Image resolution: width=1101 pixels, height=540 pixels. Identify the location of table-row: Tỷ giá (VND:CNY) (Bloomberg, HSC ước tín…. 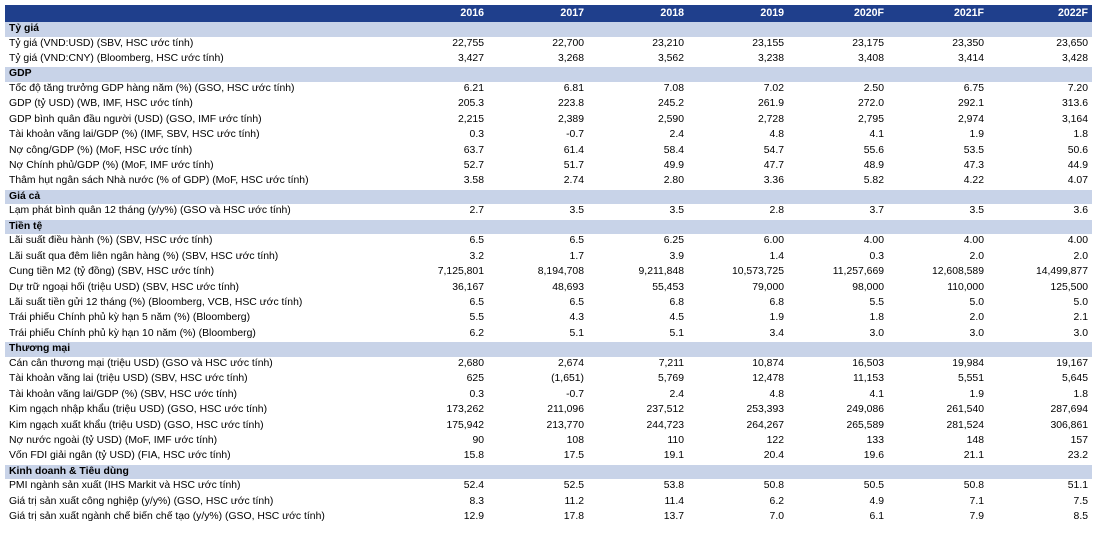
(548, 59).